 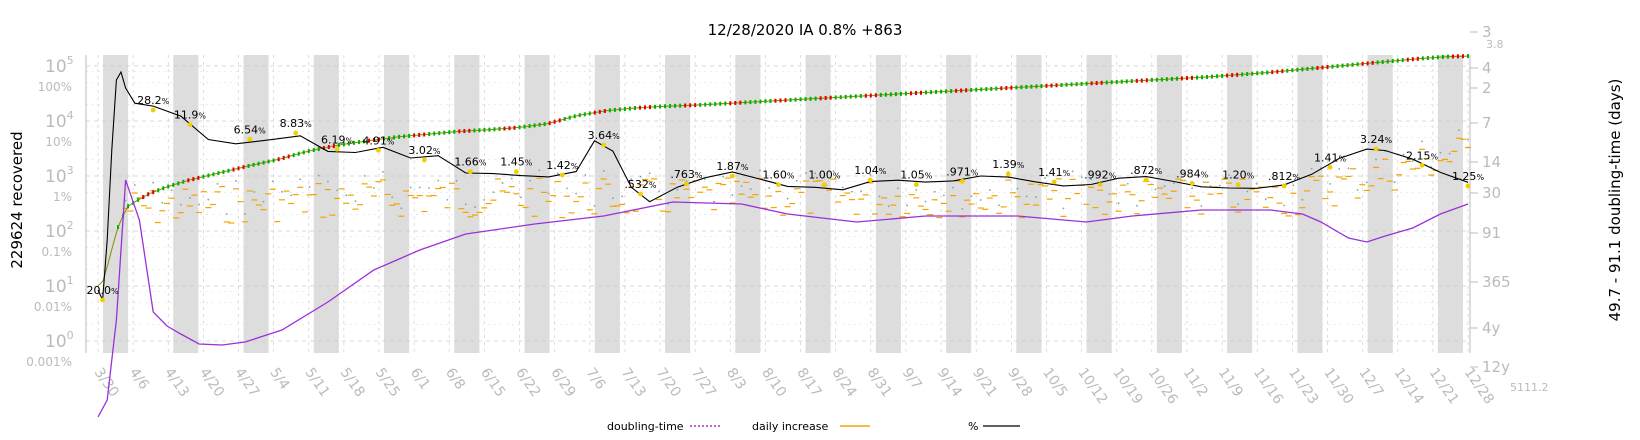 What do you see at coordinates (1195, 382) in the screenshot?
I see `x-tick-label: 11/2` at bounding box center [1195, 382].